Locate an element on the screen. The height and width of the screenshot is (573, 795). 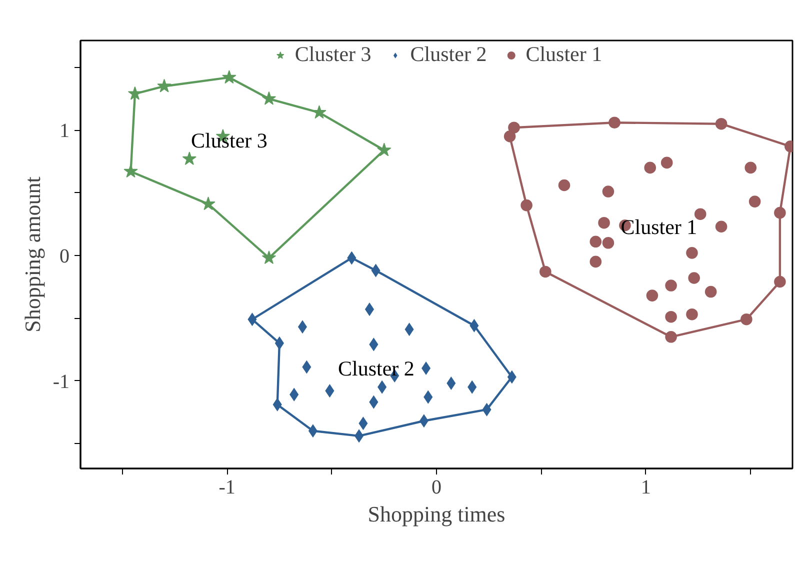
x-axis-title: Shopping times is located at coordinates (437, 514).